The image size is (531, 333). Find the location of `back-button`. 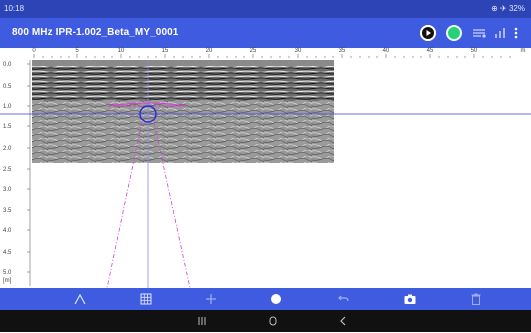

back-button is located at coordinates (343, 321).